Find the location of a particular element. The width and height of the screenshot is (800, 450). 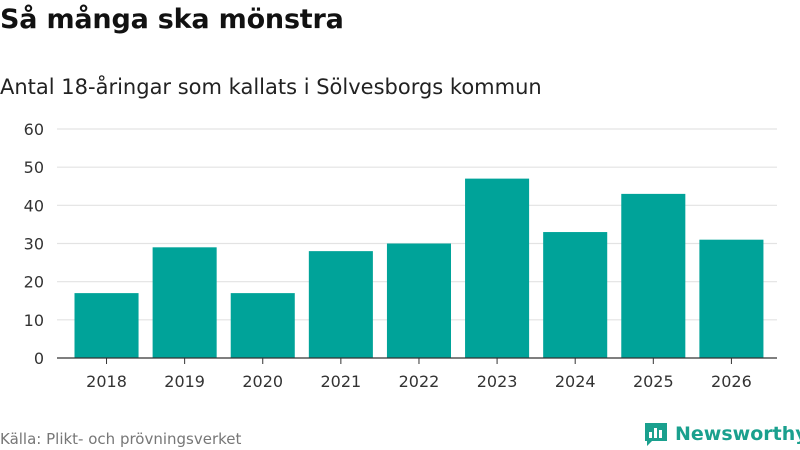

x-tick-label: 2023 is located at coordinates (497, 381).